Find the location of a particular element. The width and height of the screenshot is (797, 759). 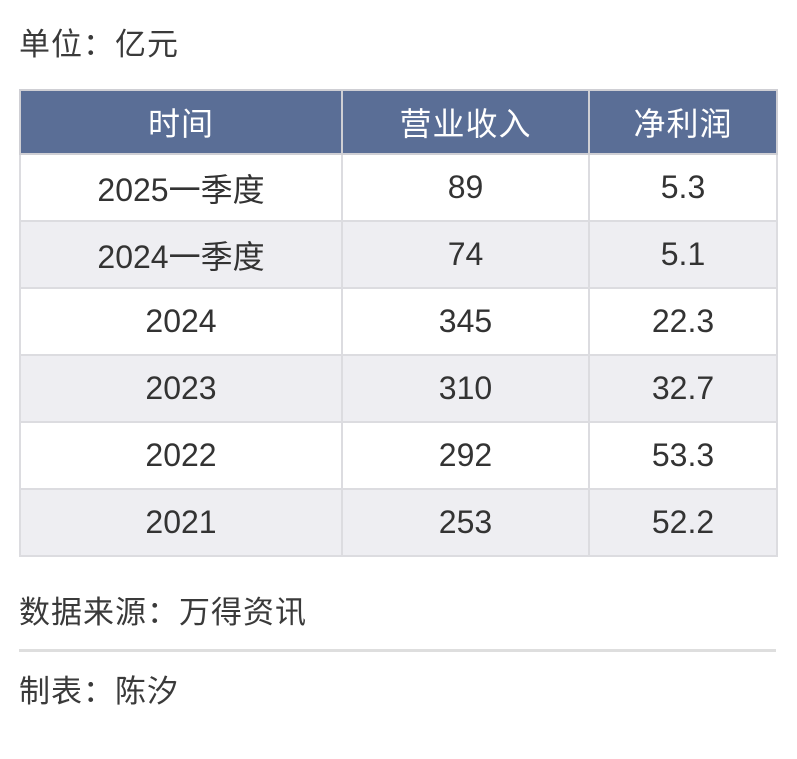

author-label: 制表：陈汐 is located at coordinates (99, 691).